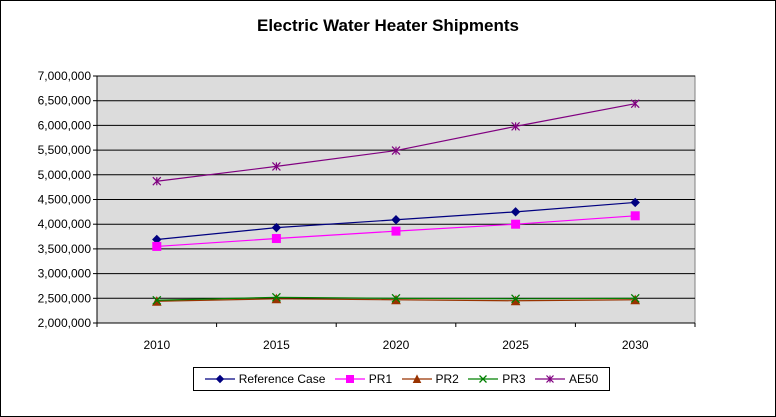 The image size is (776, 417). I want to click on x-tick-label: 2015, so click(276, 345).